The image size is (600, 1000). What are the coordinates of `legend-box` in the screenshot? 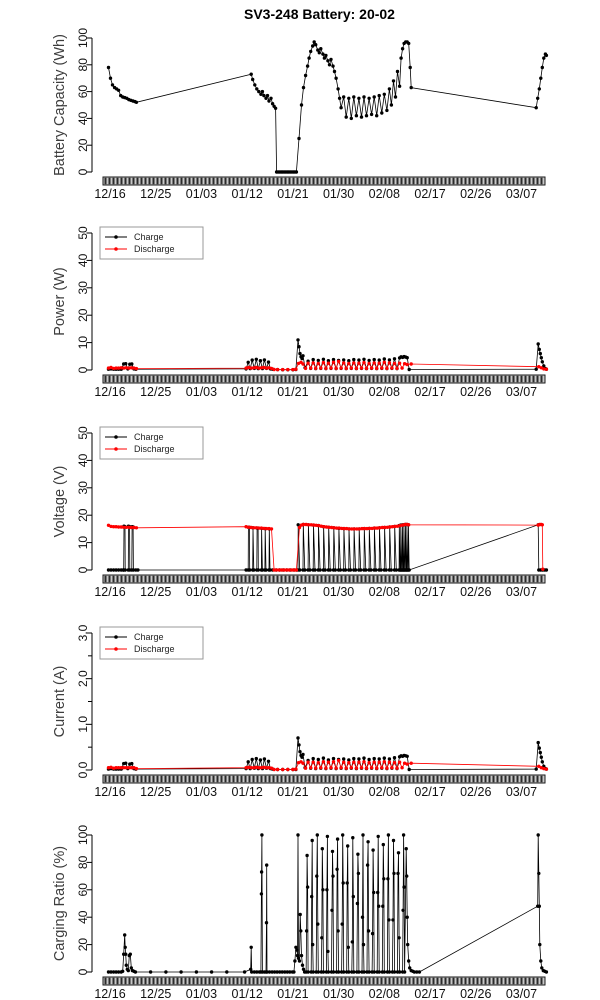 It's located at (151, 443).